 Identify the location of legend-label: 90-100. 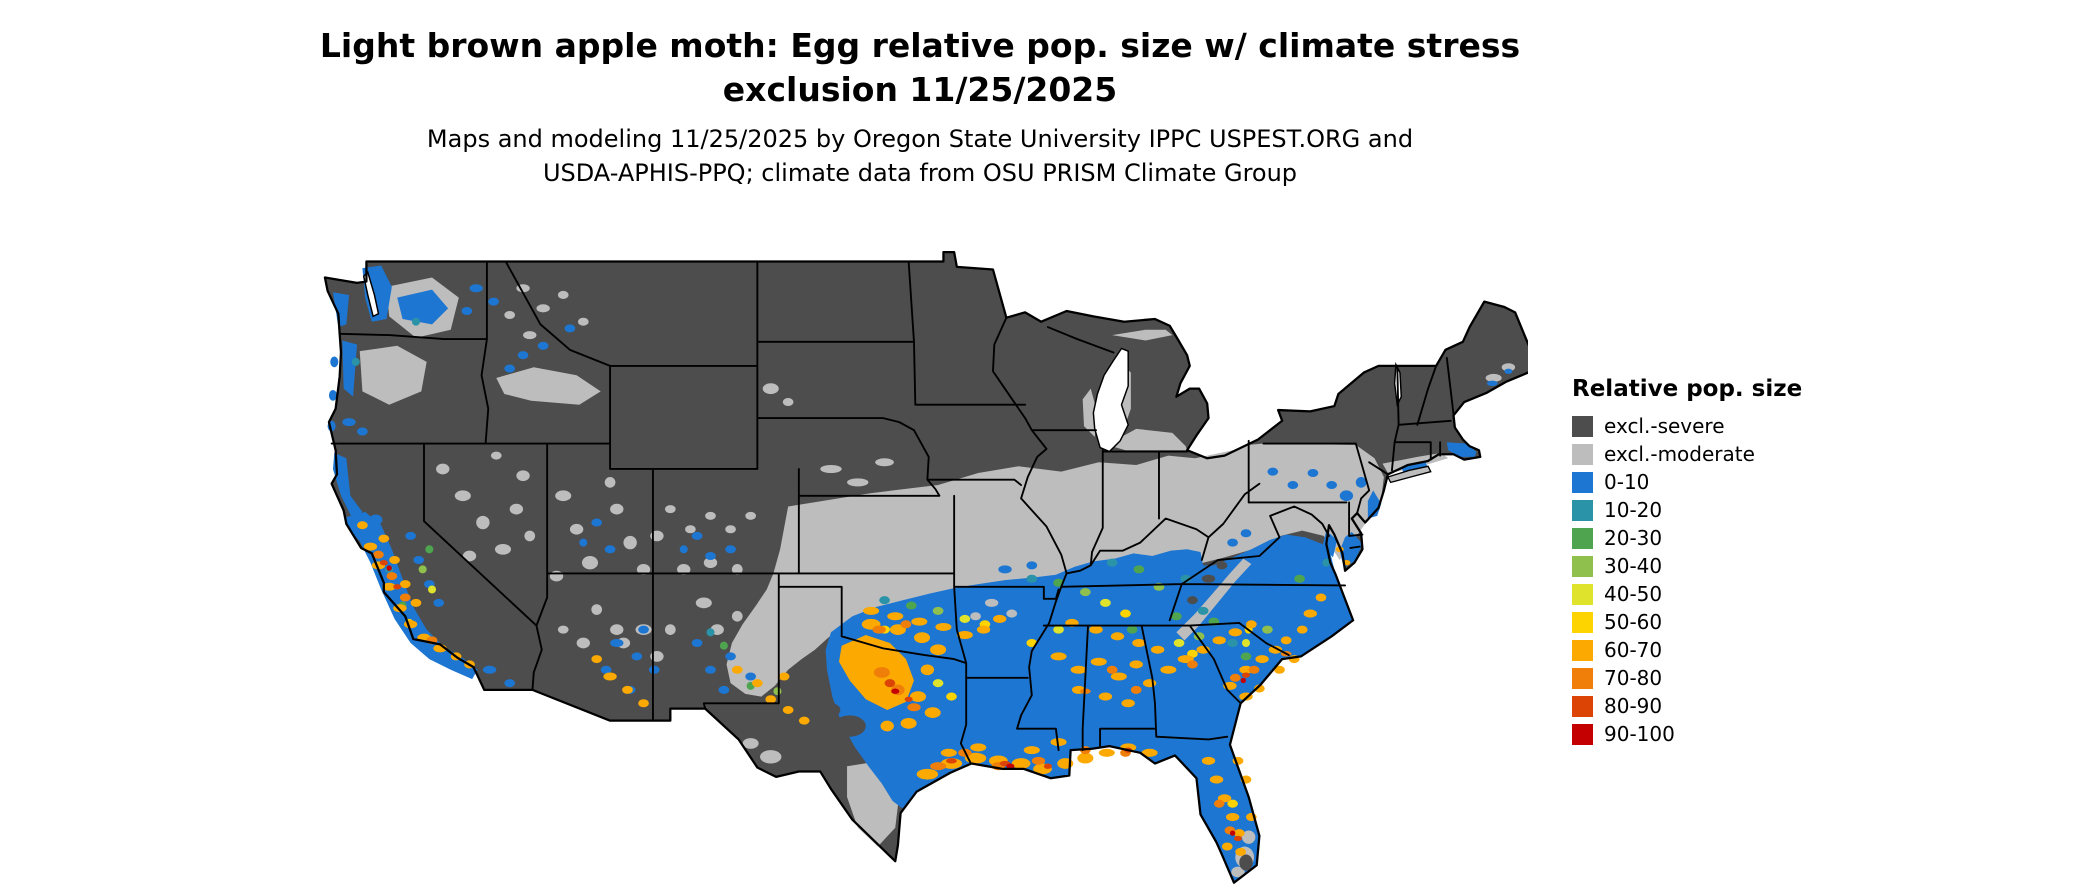
(1639, 734).